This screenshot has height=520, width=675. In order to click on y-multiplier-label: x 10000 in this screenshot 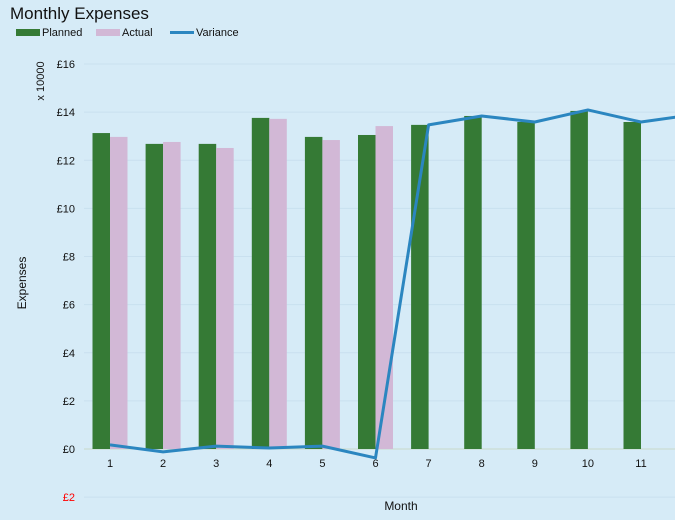, I will do `click(41, 80)`.